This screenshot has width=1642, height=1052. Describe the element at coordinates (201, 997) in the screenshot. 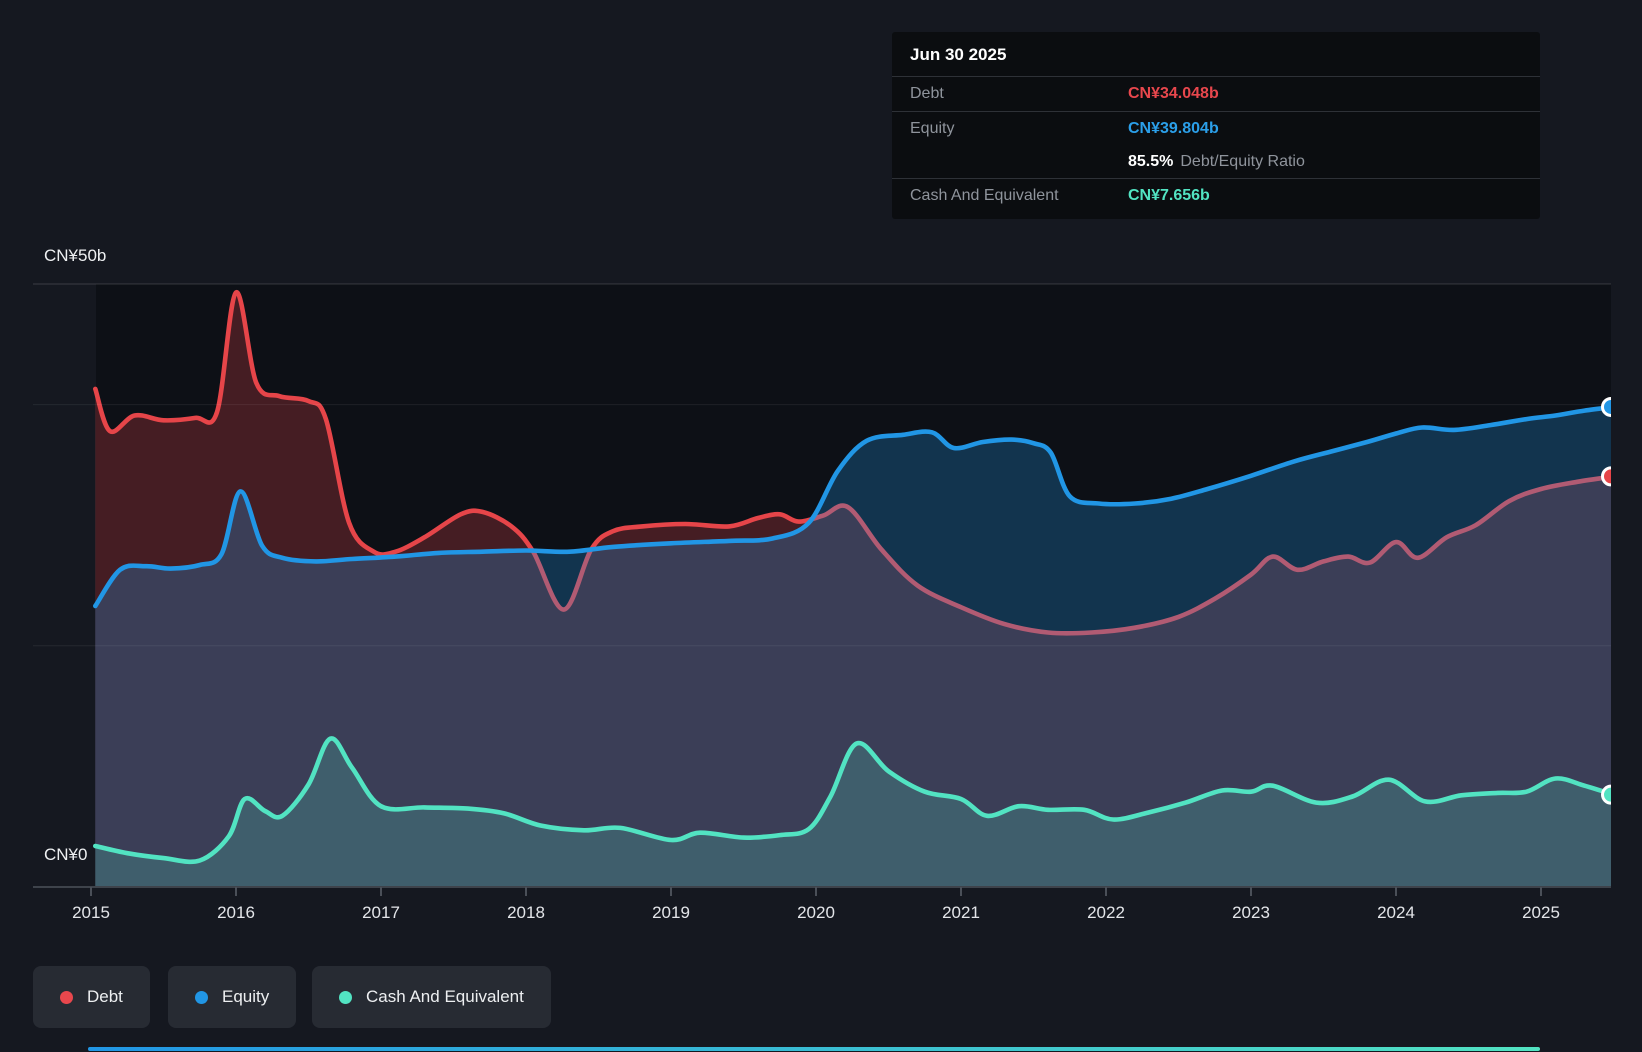

I see `equity-dot-icon` at that location.